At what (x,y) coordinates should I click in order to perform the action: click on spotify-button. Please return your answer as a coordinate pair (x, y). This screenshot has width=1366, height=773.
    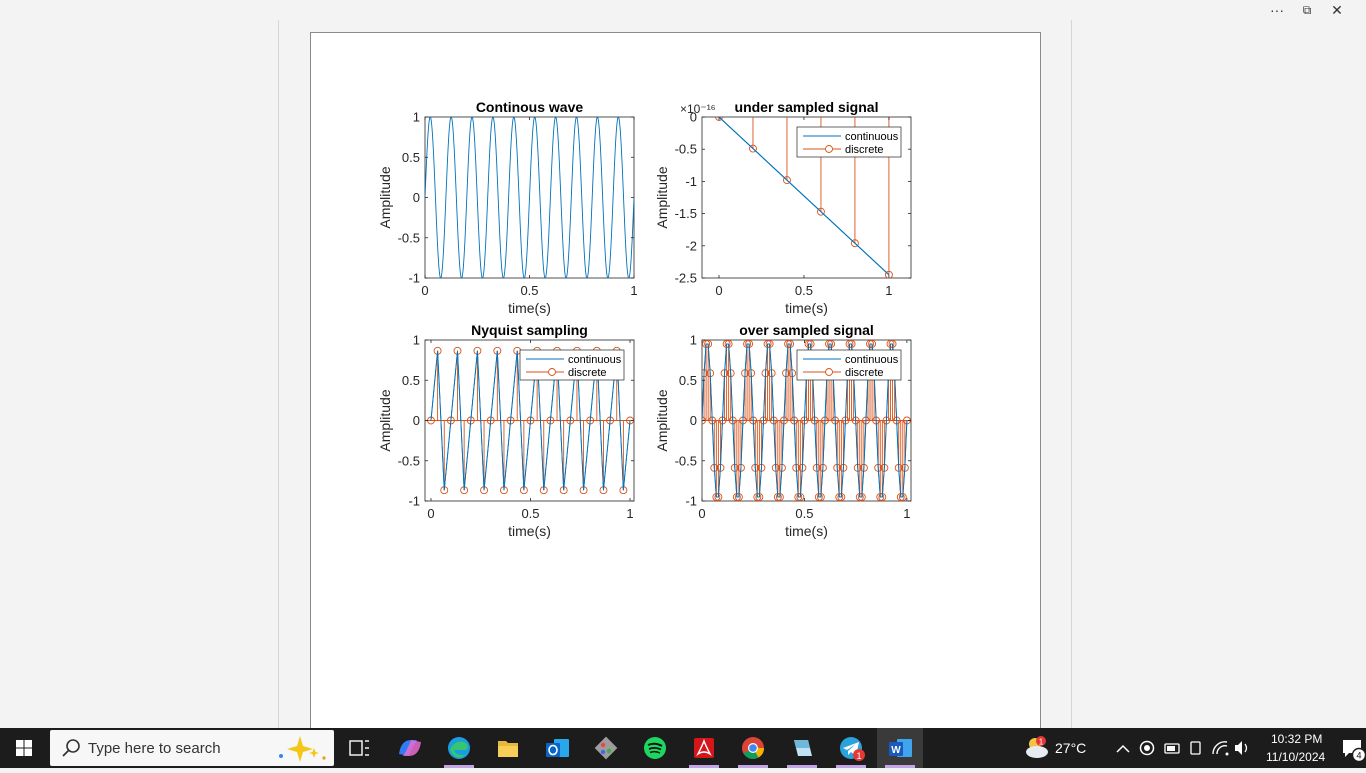
    Looking at the image, I should click on (655, 748).